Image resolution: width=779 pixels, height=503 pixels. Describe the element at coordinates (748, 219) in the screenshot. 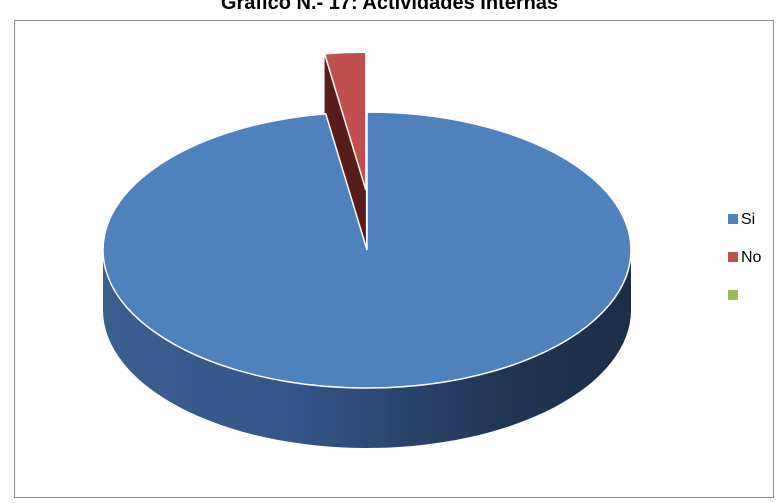

I see `legend-label: Si` at that location.